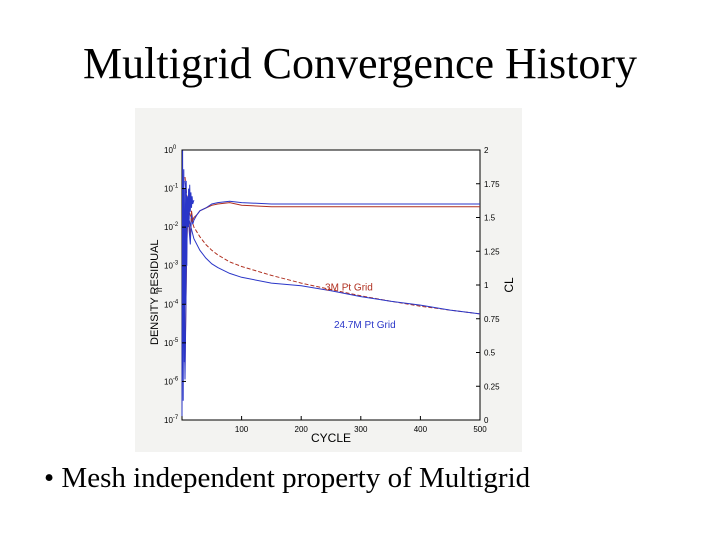  What do you see at coordinates (492, 319) in the screenshot?
I see `y-right-tick-label: 0.75` at bounding box center [492, 319].